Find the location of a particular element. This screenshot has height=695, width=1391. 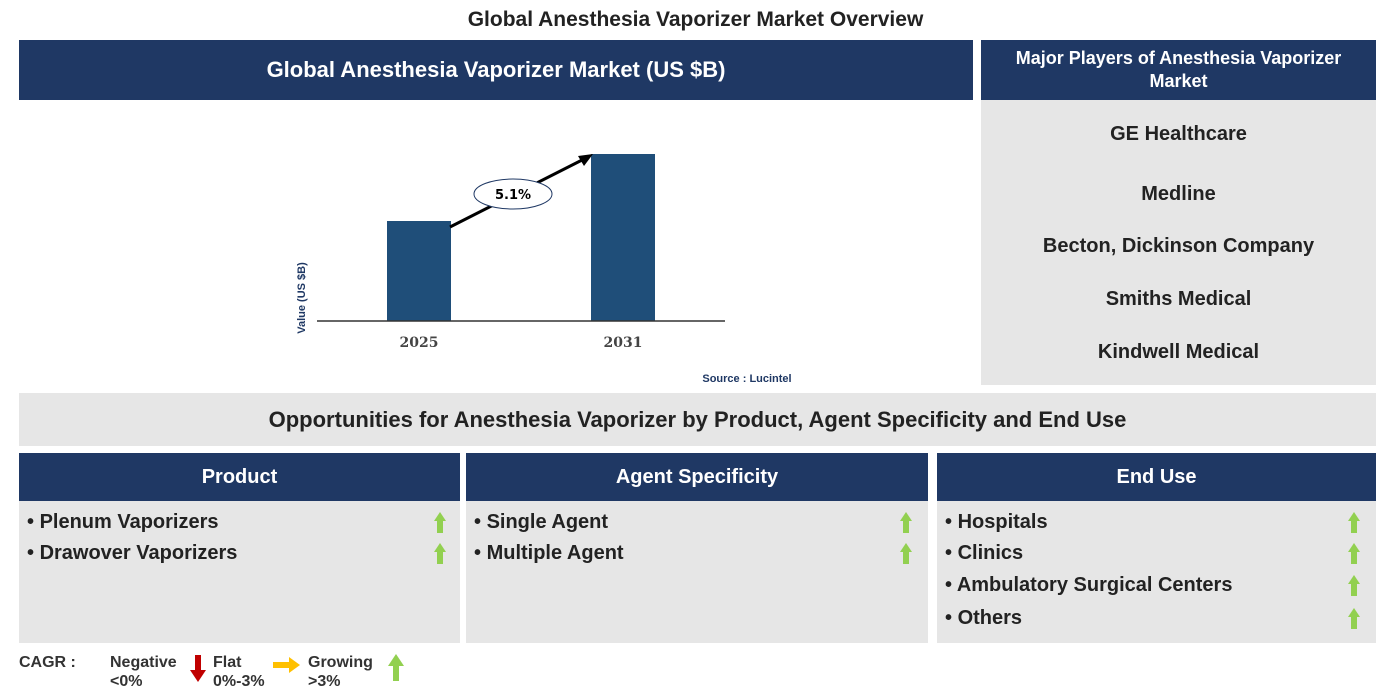

list-item: • Others is located at coordinates (1156, 618).